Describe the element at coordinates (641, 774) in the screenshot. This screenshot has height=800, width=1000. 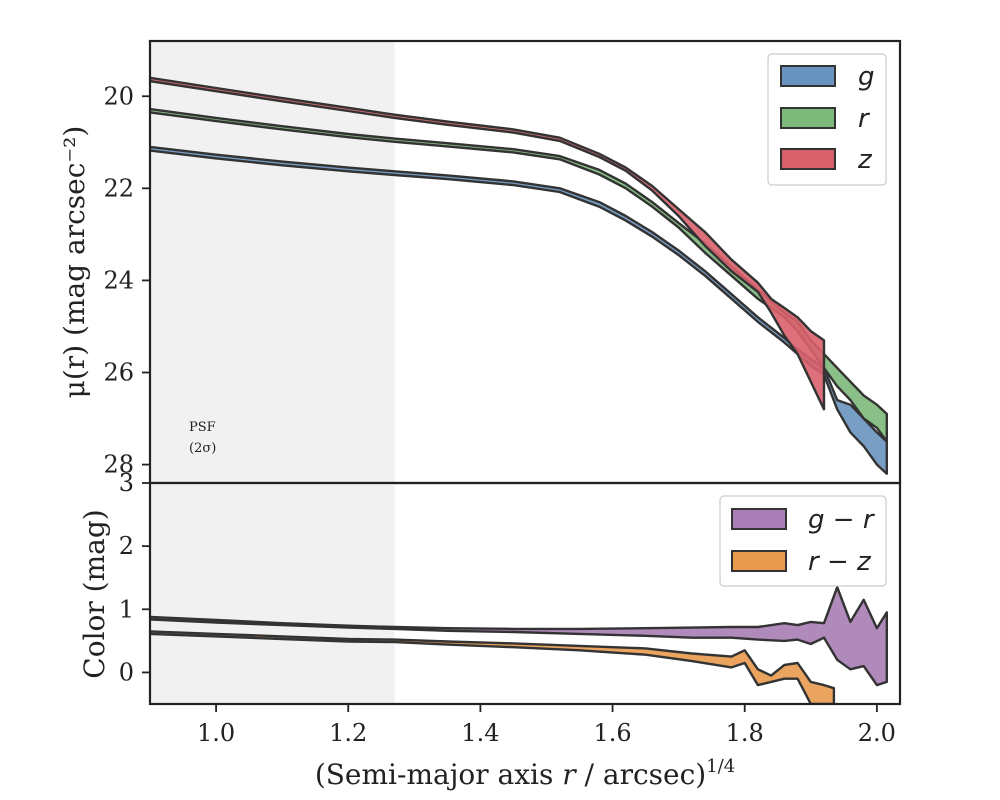
I see `x-axis-label-tail: / arcsec)` at that location.